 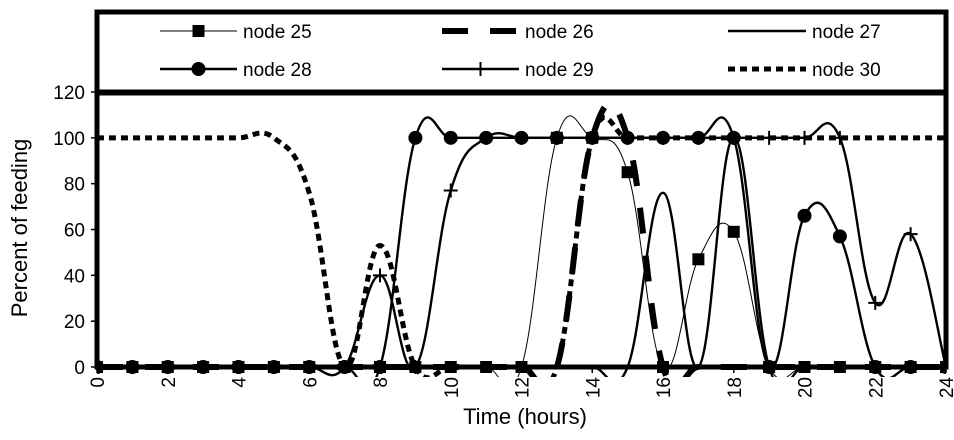 I want to click on y-tick-label: 60, so click(x=74, y=231).